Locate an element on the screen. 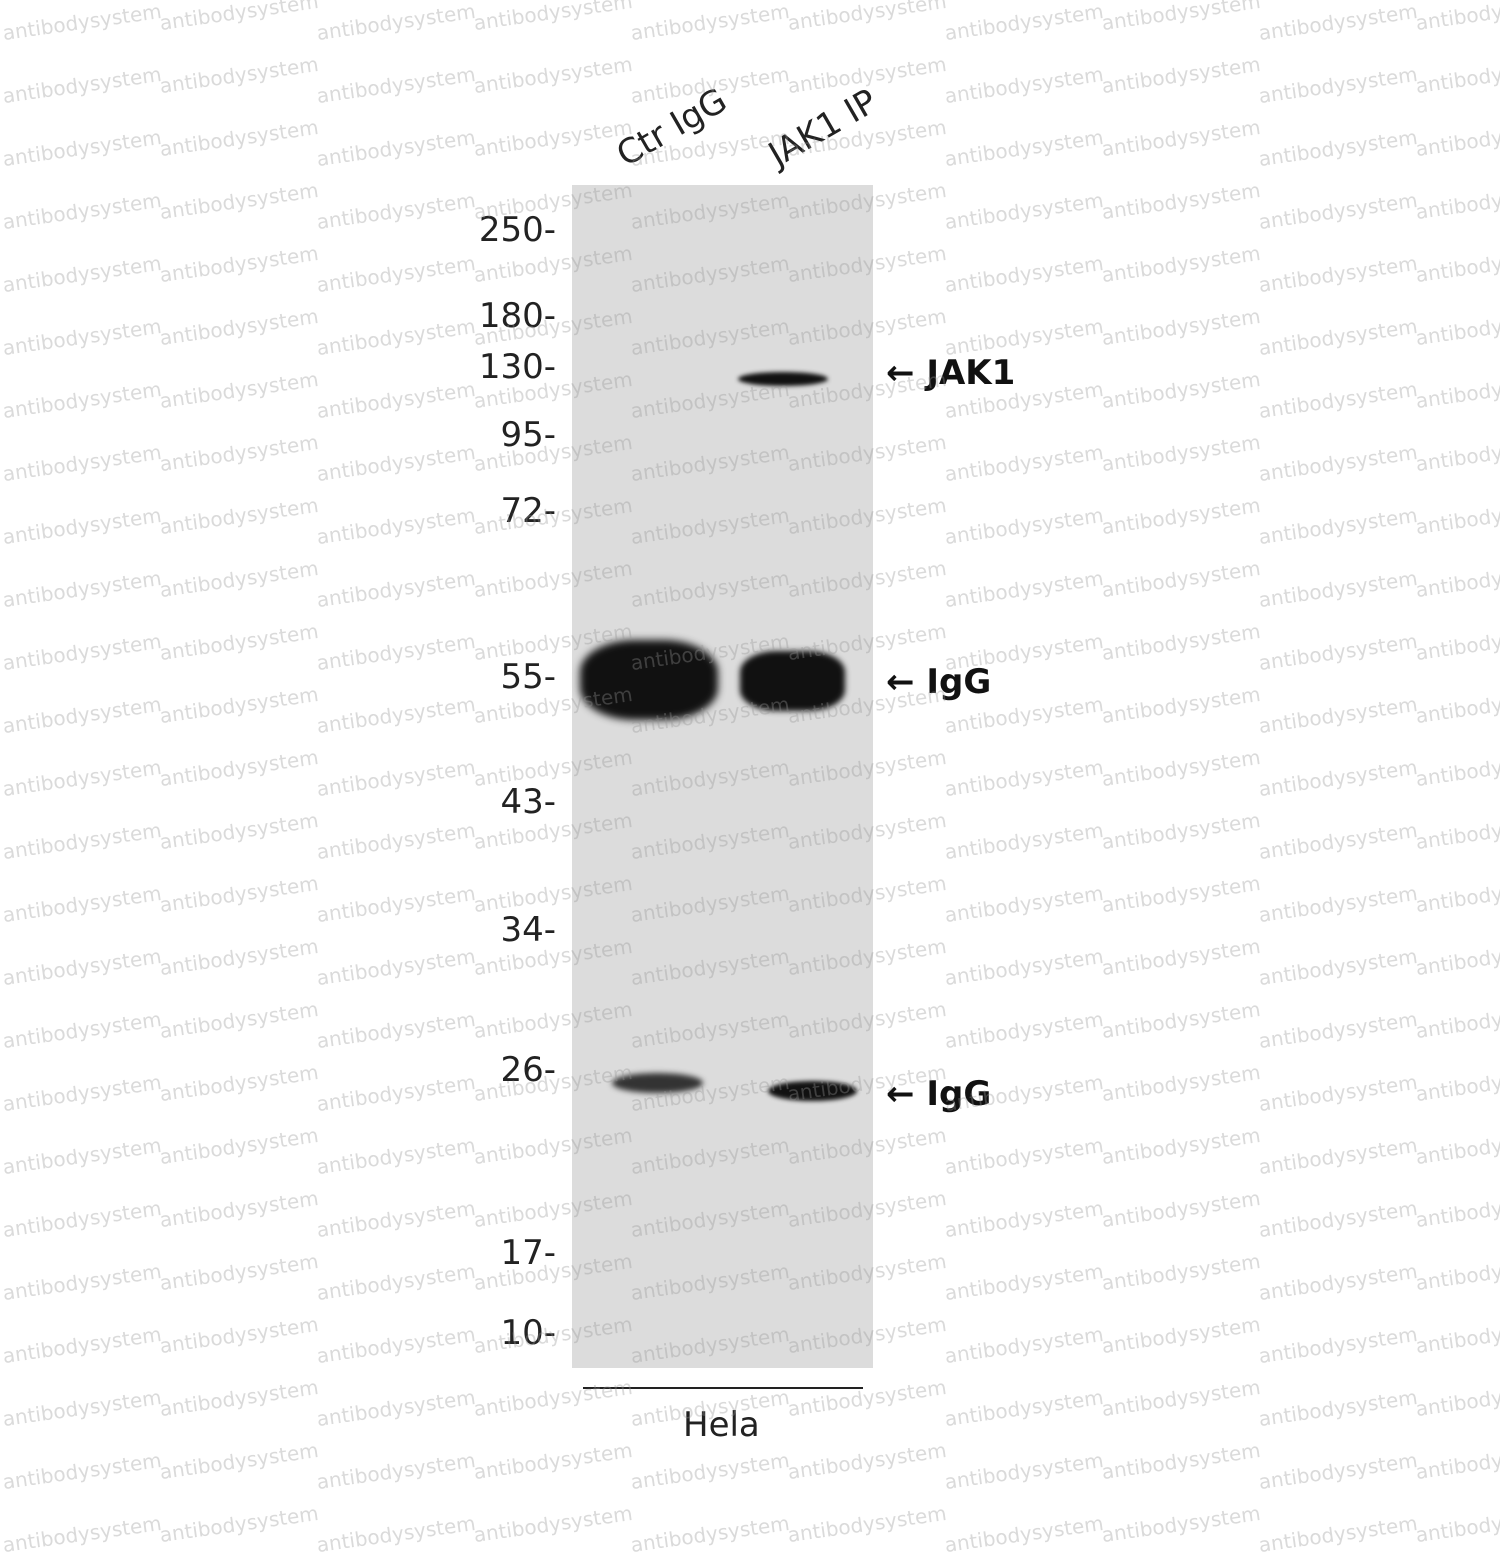 This screenshot has width=1500, height=1557. marker-10: 10- is located at coordinates (528, 1333).